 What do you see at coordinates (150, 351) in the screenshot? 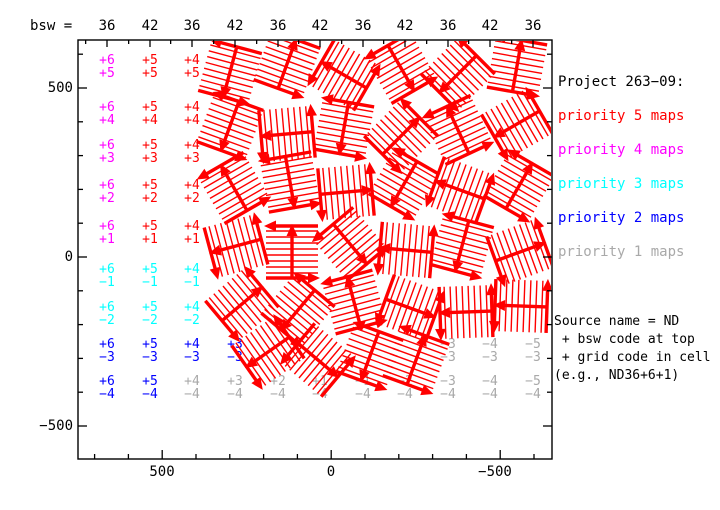
I see `grid-cell: +5 −3` at bounding box center [150, 351].